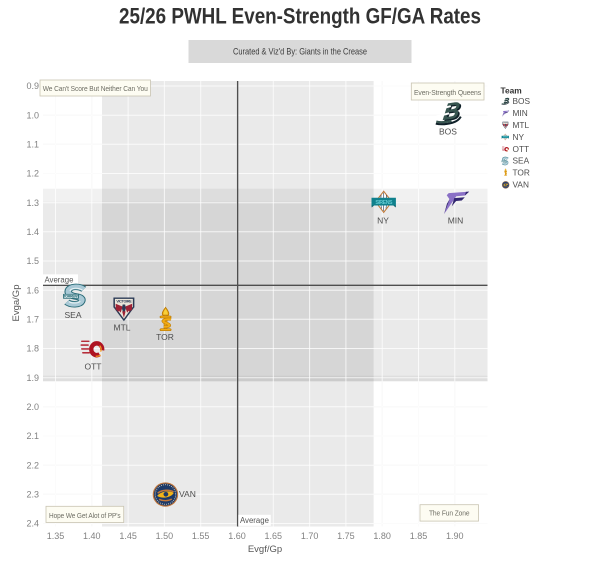 Image resolution: width=600 pixels, height=569 pixels. What do you see at coordinates (32, 232) in the screenshot?
I see `svg-text: 1.4` at bounding box center [32, 232].